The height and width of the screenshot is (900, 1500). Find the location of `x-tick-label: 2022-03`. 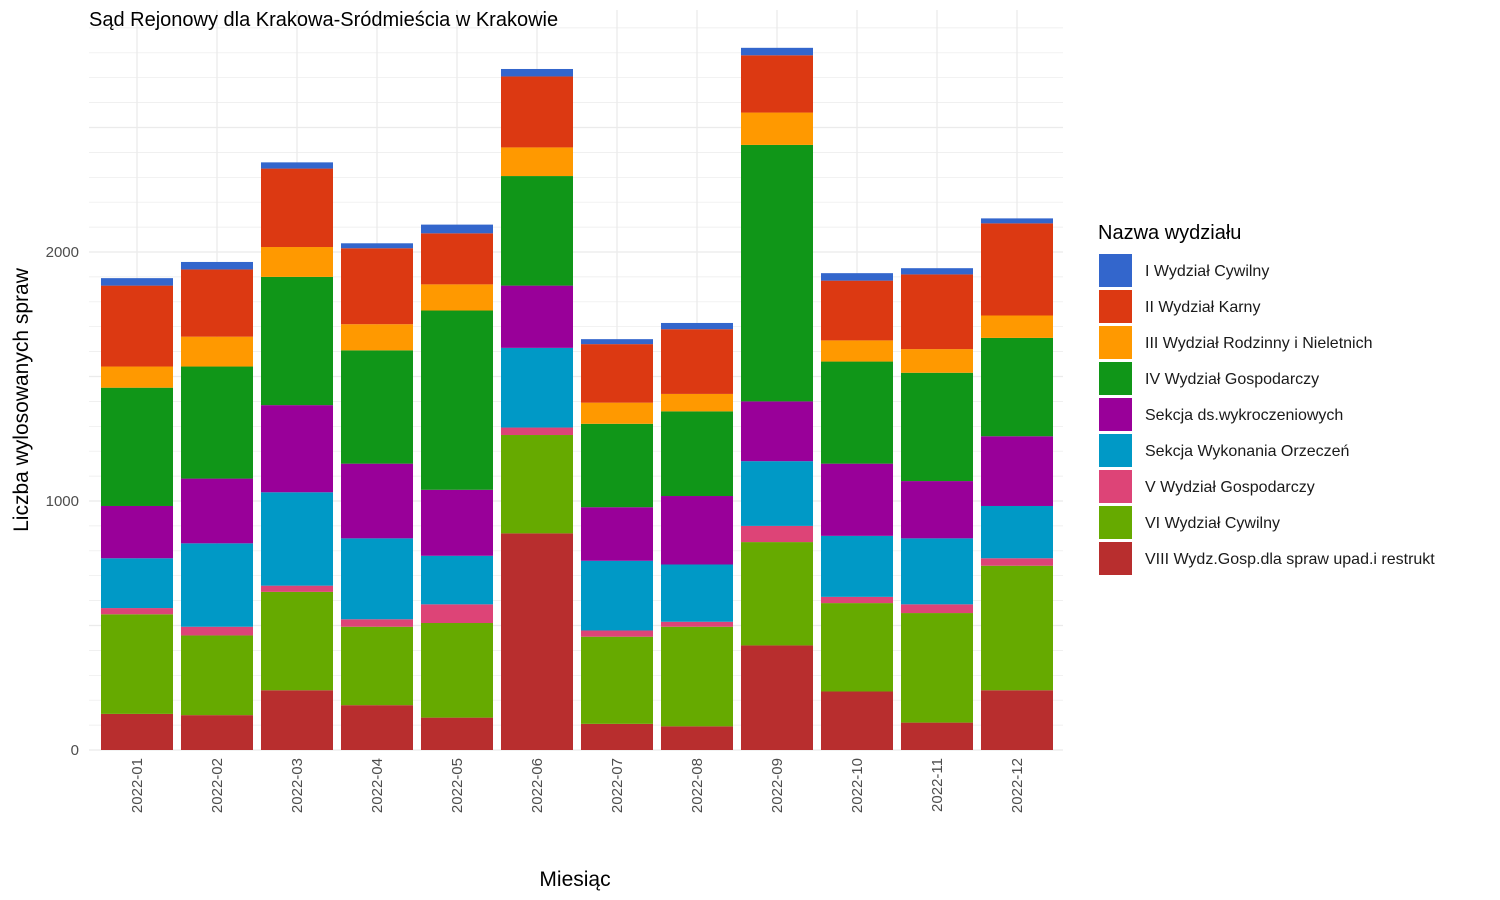

x-tick-label: 2022-03 is located at coordinates (297, 785).